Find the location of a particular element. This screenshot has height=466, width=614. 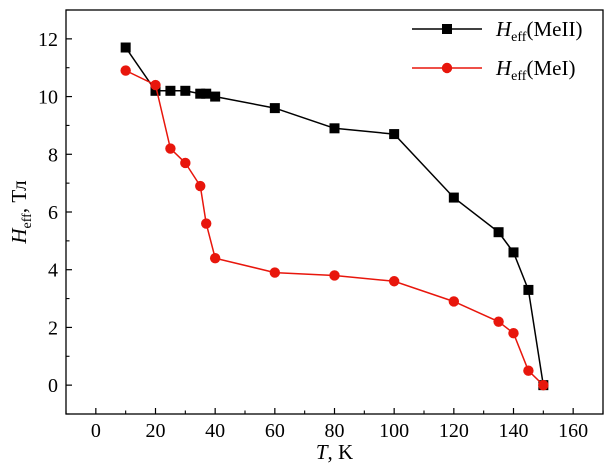

y-tick-label: 12 is located at coordinates (48, 40).